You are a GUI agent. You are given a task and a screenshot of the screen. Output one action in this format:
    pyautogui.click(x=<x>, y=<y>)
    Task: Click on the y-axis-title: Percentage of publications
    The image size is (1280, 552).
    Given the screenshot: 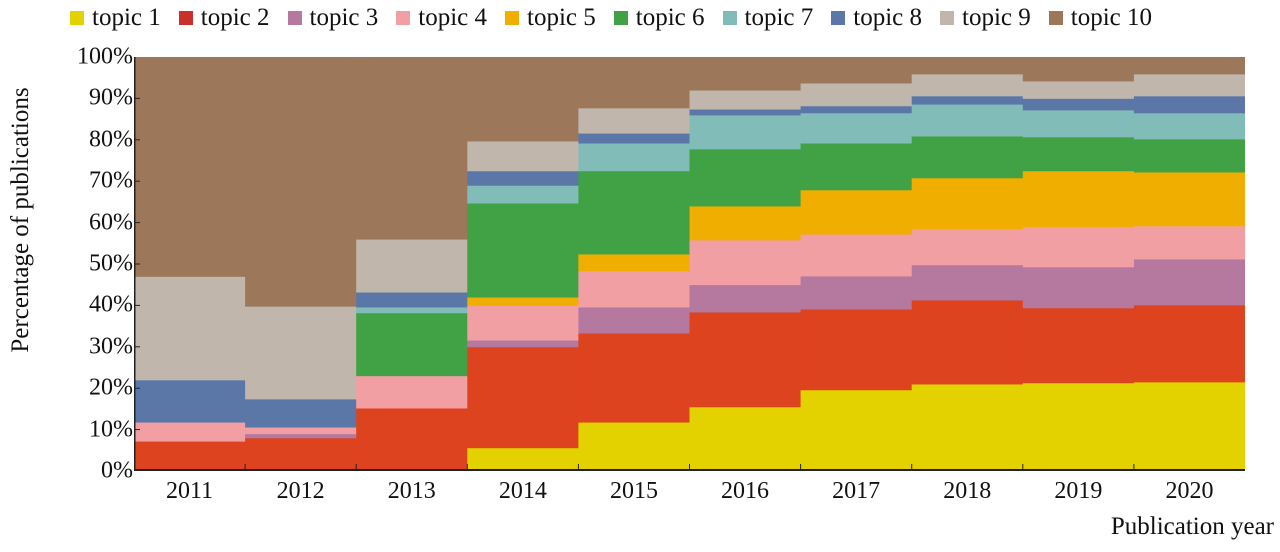 What is the action you would take?
    pyautogui.click(x=20, y=220)
    